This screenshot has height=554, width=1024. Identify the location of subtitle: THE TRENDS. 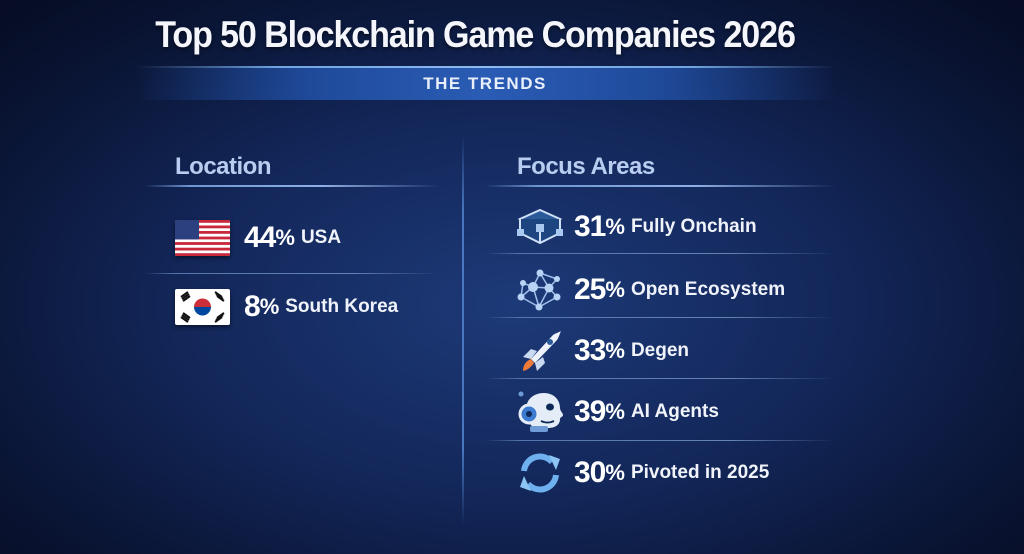
(485, 83).